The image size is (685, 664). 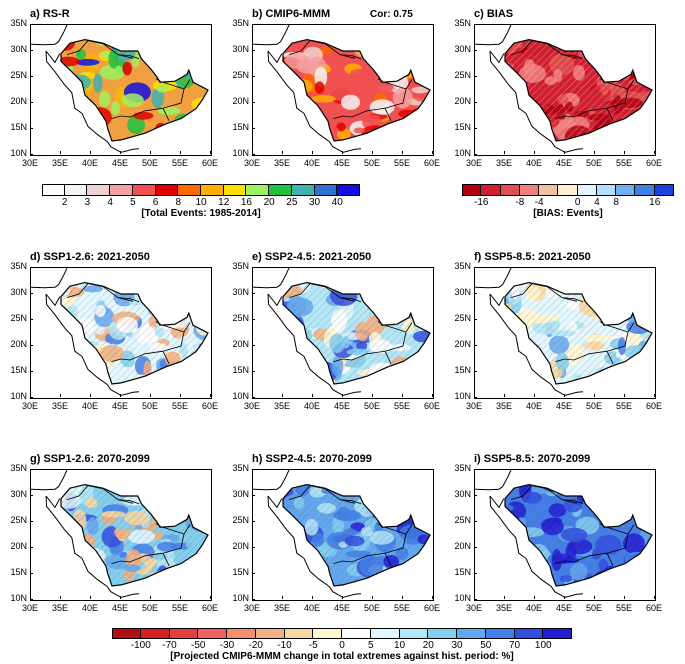 What do you see at coordinates (155, 202) in the screenshot?
I see `colorbar-label: 6` at bounding box center [155, 202].